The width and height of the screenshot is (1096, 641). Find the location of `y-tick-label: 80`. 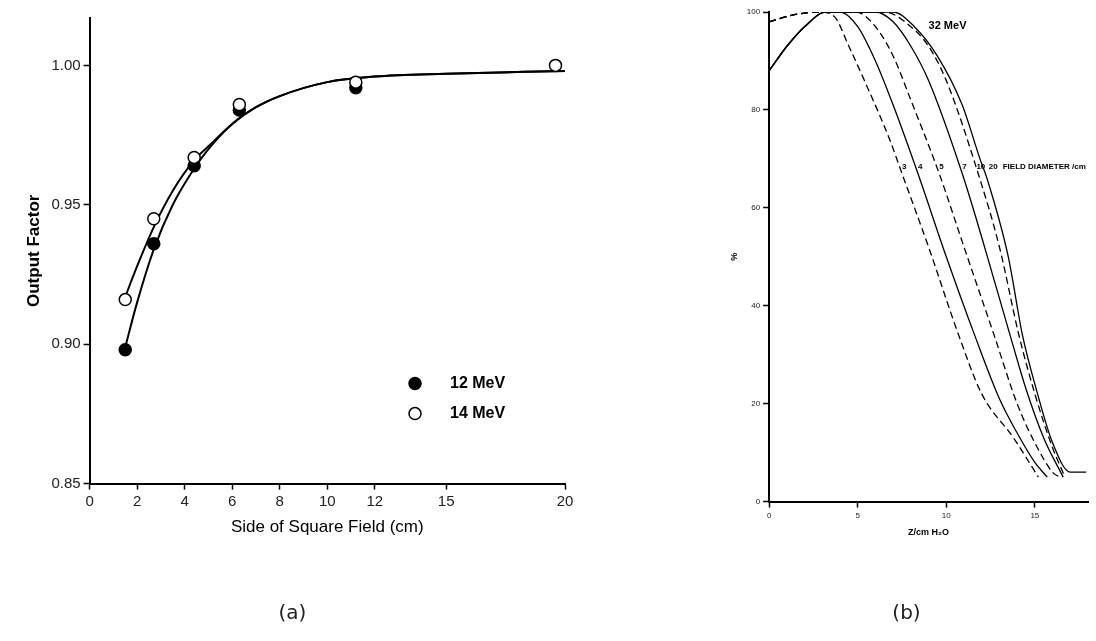

y-tick-label: 80 is located at coordinates (756, 110).